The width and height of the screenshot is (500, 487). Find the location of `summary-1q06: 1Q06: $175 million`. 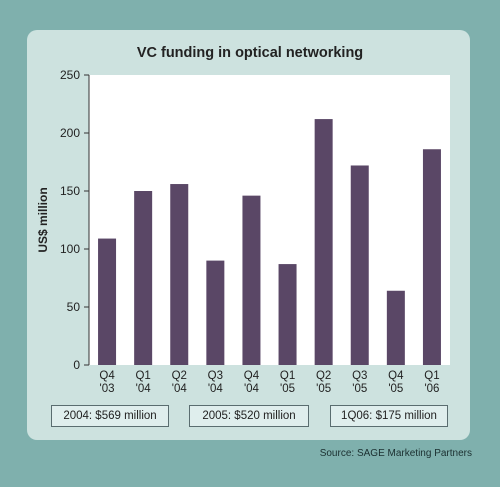

summary-1q06: 1Q06: $175 million is located at coordinates (389, 416).